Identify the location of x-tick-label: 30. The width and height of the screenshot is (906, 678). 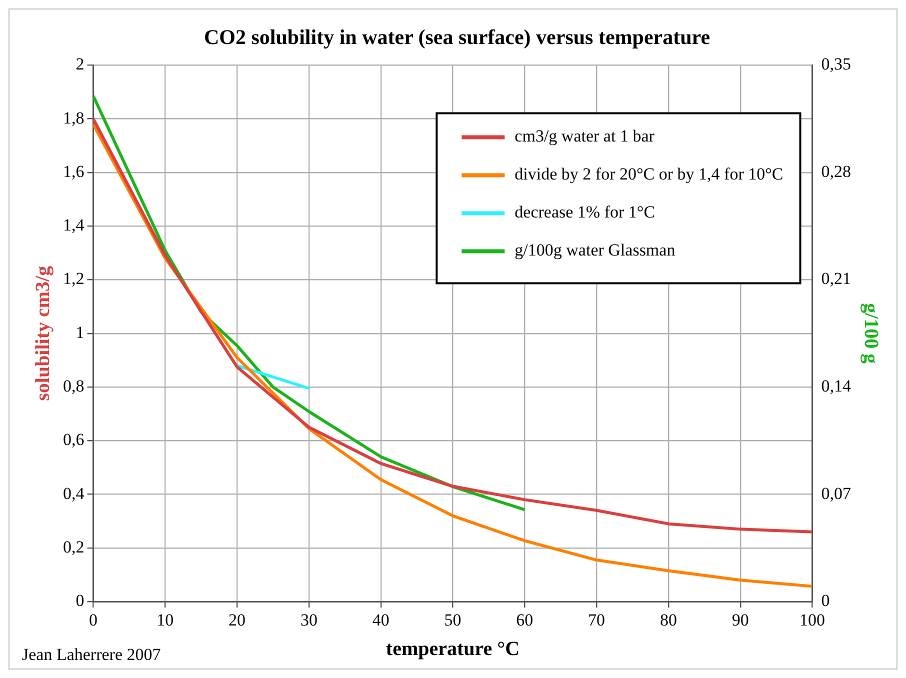
(309, 620).